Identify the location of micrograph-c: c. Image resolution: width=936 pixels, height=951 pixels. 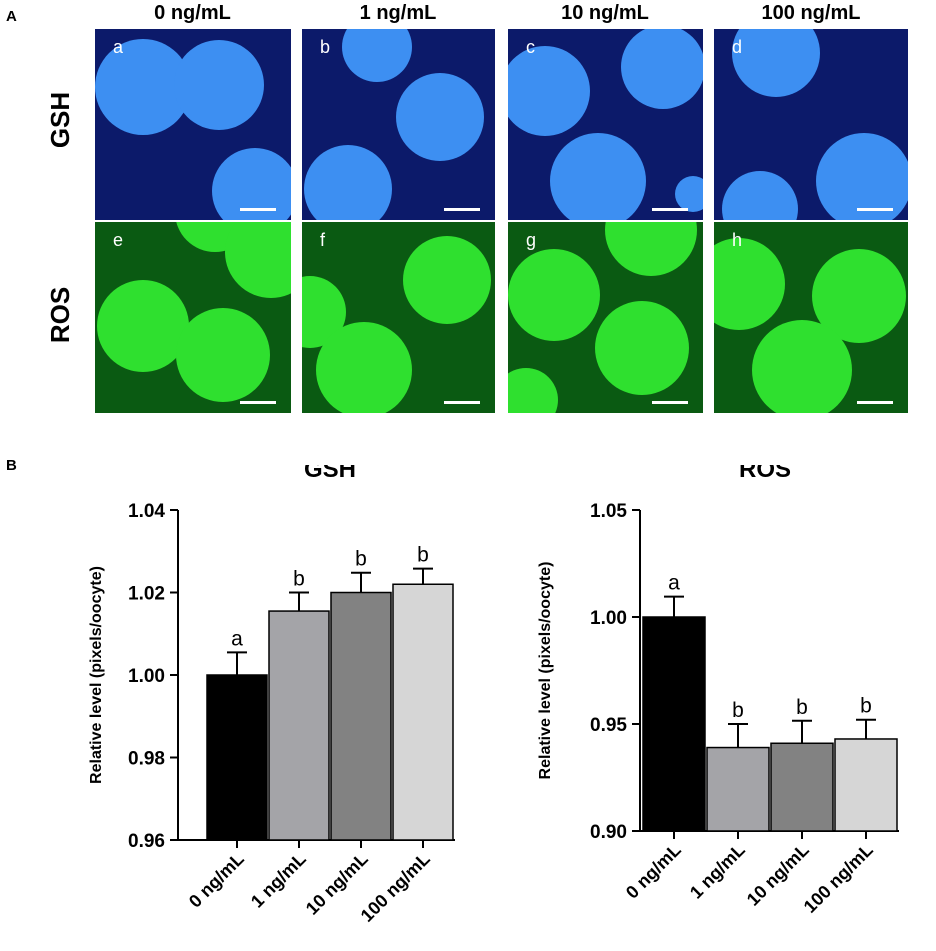
(605, 124).